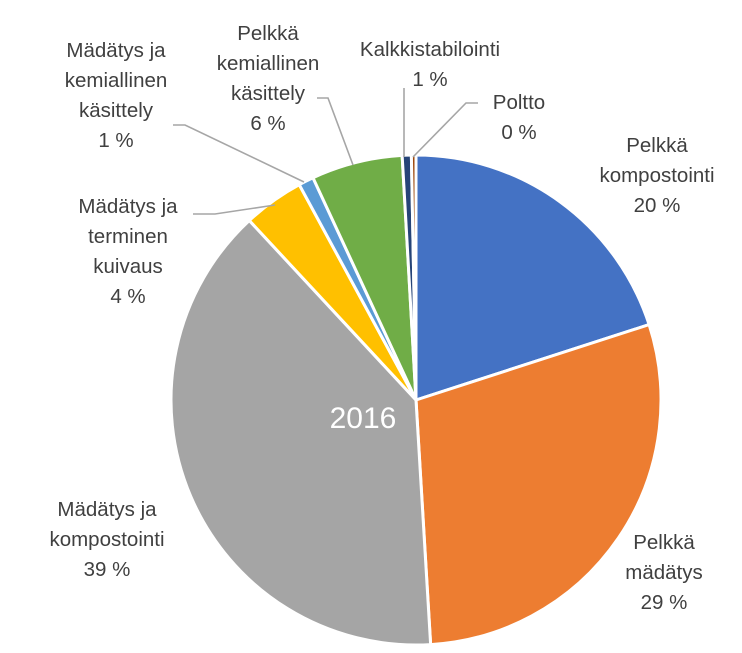 This screenshot has width=742, height=653. I want to click on slice-value-label: 29 %, so click(664, 602).